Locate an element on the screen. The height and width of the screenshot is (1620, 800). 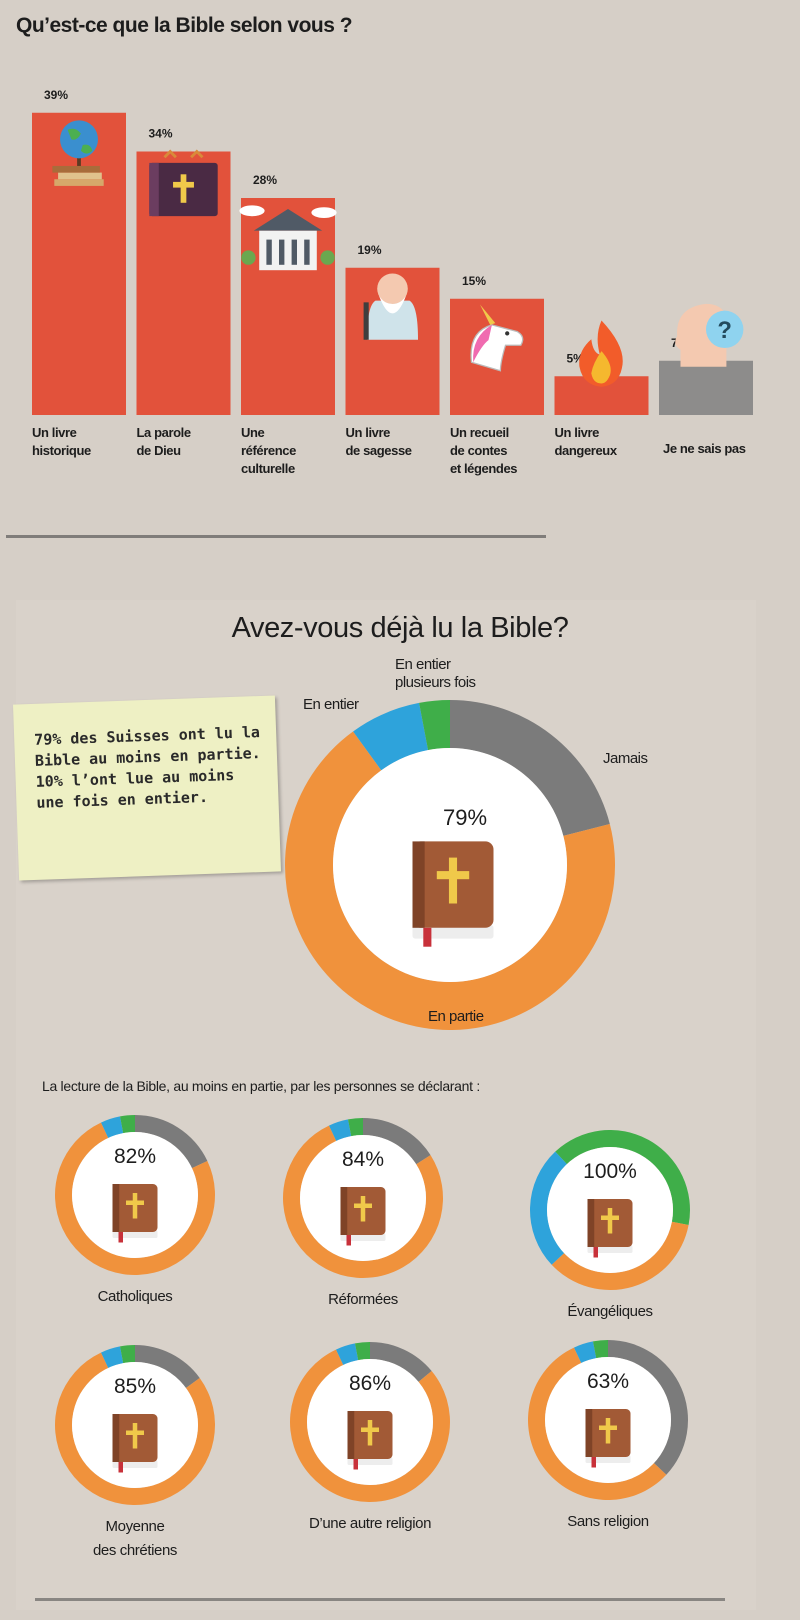
mini-donut-group-name: D’une autre religion is located at coordinates (370, 1523).